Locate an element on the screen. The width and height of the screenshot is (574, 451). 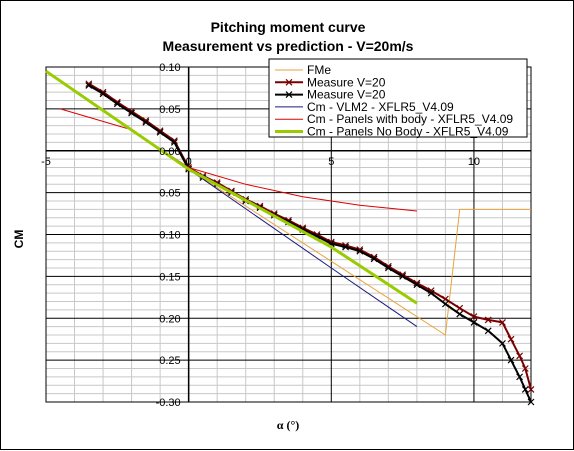
x-axis-label: α (°) is located at coordinates (288, 425).